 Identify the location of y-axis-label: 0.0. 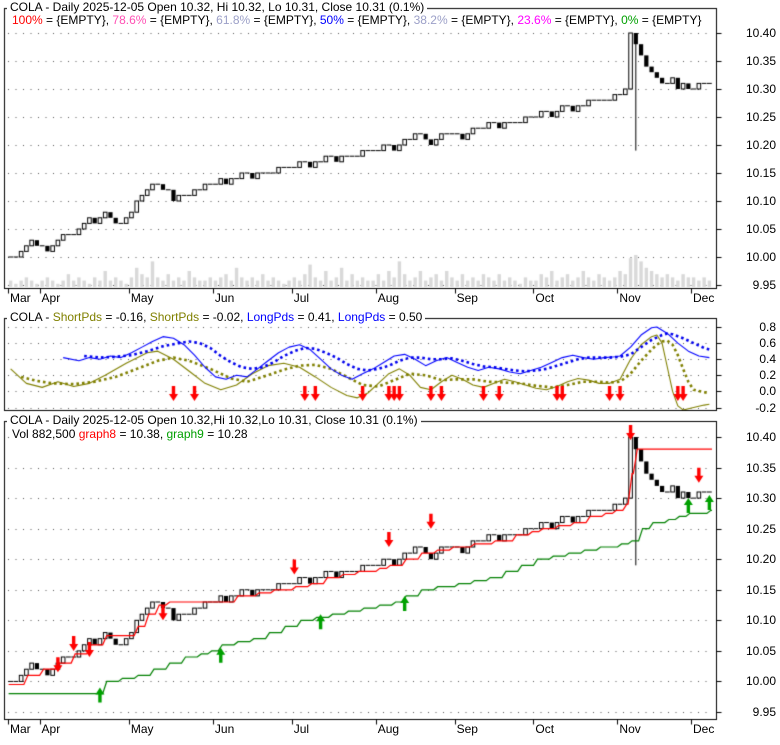
(767, 391).